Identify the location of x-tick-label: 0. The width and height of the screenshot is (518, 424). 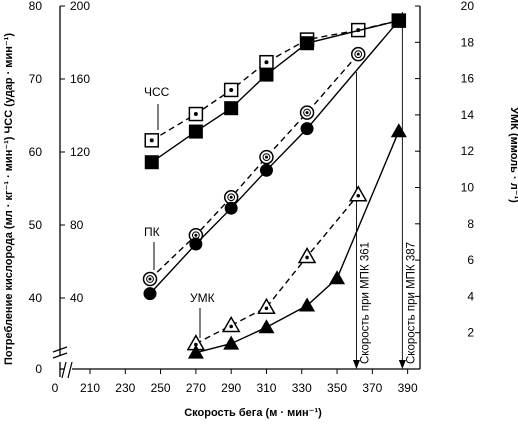
(55, 388).